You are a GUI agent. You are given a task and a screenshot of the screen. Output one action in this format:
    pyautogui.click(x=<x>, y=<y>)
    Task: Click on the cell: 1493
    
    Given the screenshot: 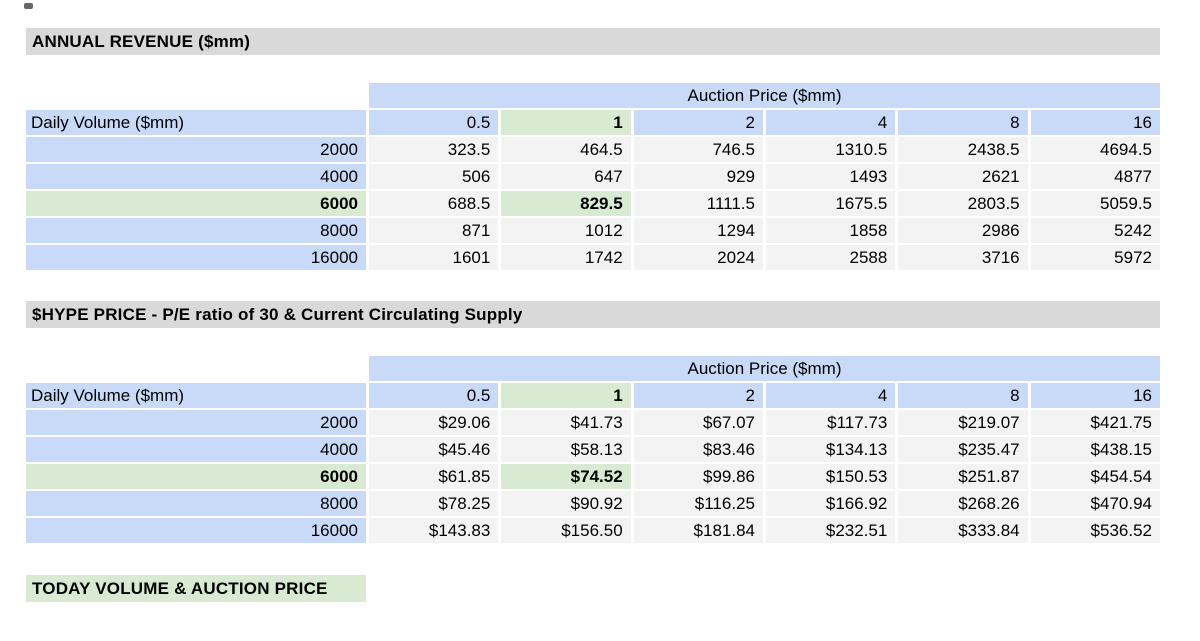 What is the action you would take?
    pyautogui.click(x=830, y=176)
    